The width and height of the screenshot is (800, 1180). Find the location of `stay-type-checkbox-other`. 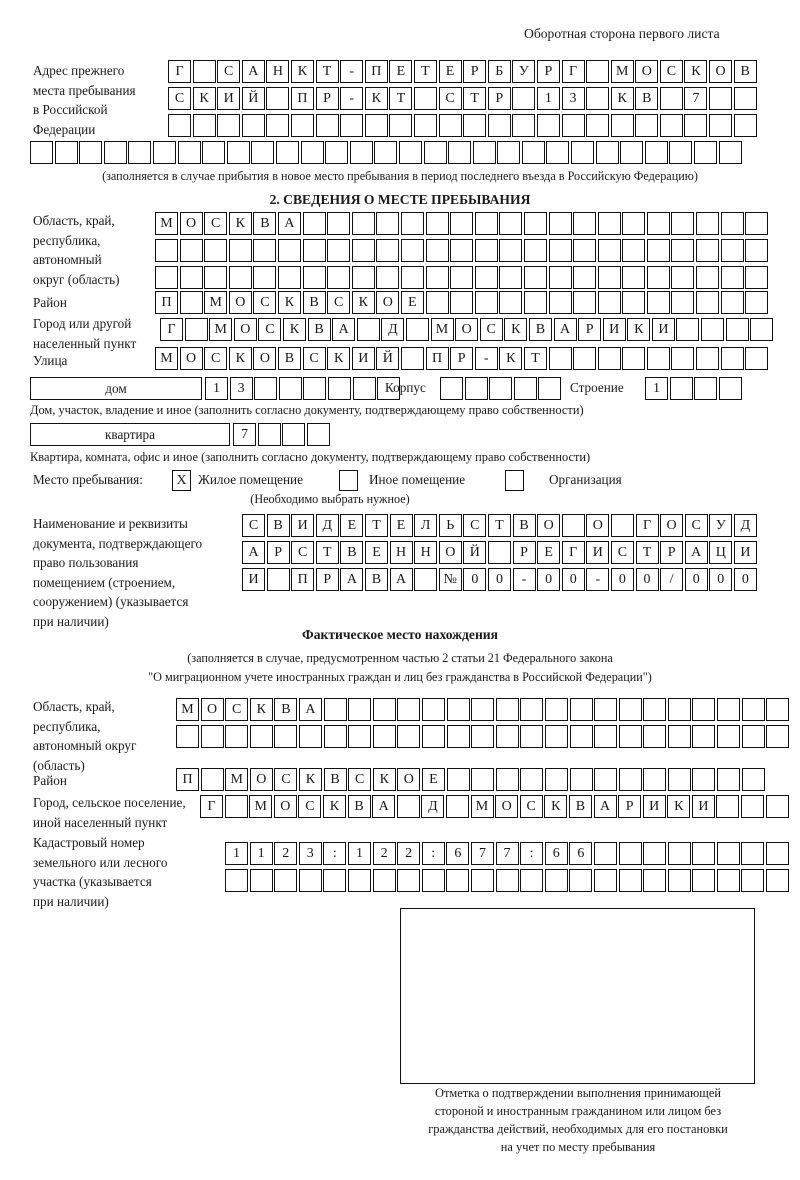

stay-type-checkbox-other is located at coordinates (348, 480).